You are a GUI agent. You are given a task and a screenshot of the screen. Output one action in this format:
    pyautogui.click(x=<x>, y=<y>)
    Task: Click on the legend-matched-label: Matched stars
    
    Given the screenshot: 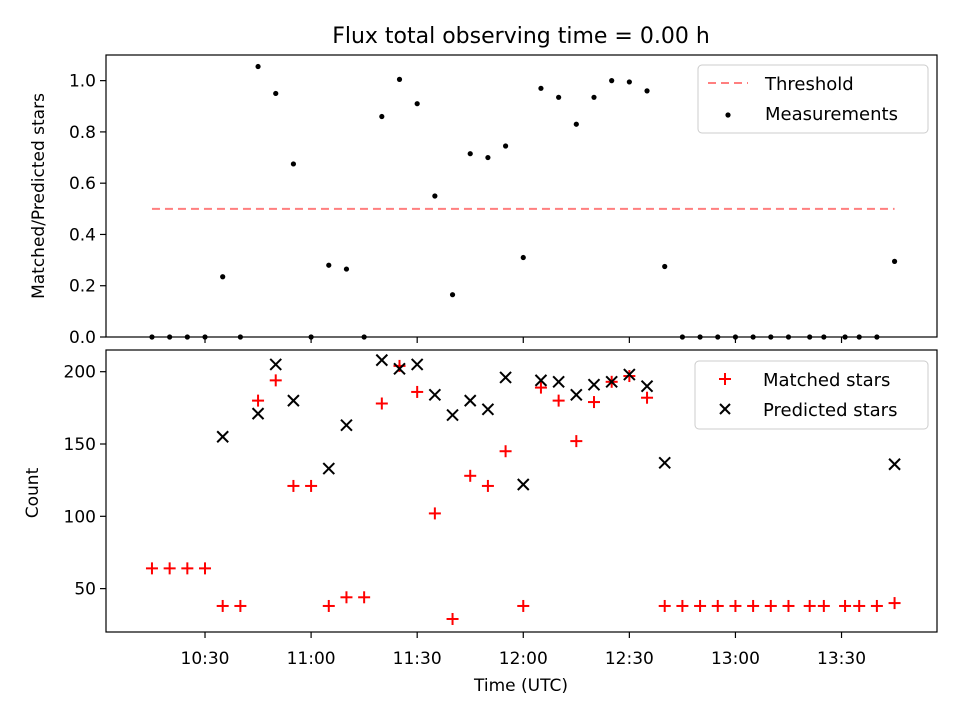 What is the action you would take?
    pyautogui.click(x=826, y=380)
    